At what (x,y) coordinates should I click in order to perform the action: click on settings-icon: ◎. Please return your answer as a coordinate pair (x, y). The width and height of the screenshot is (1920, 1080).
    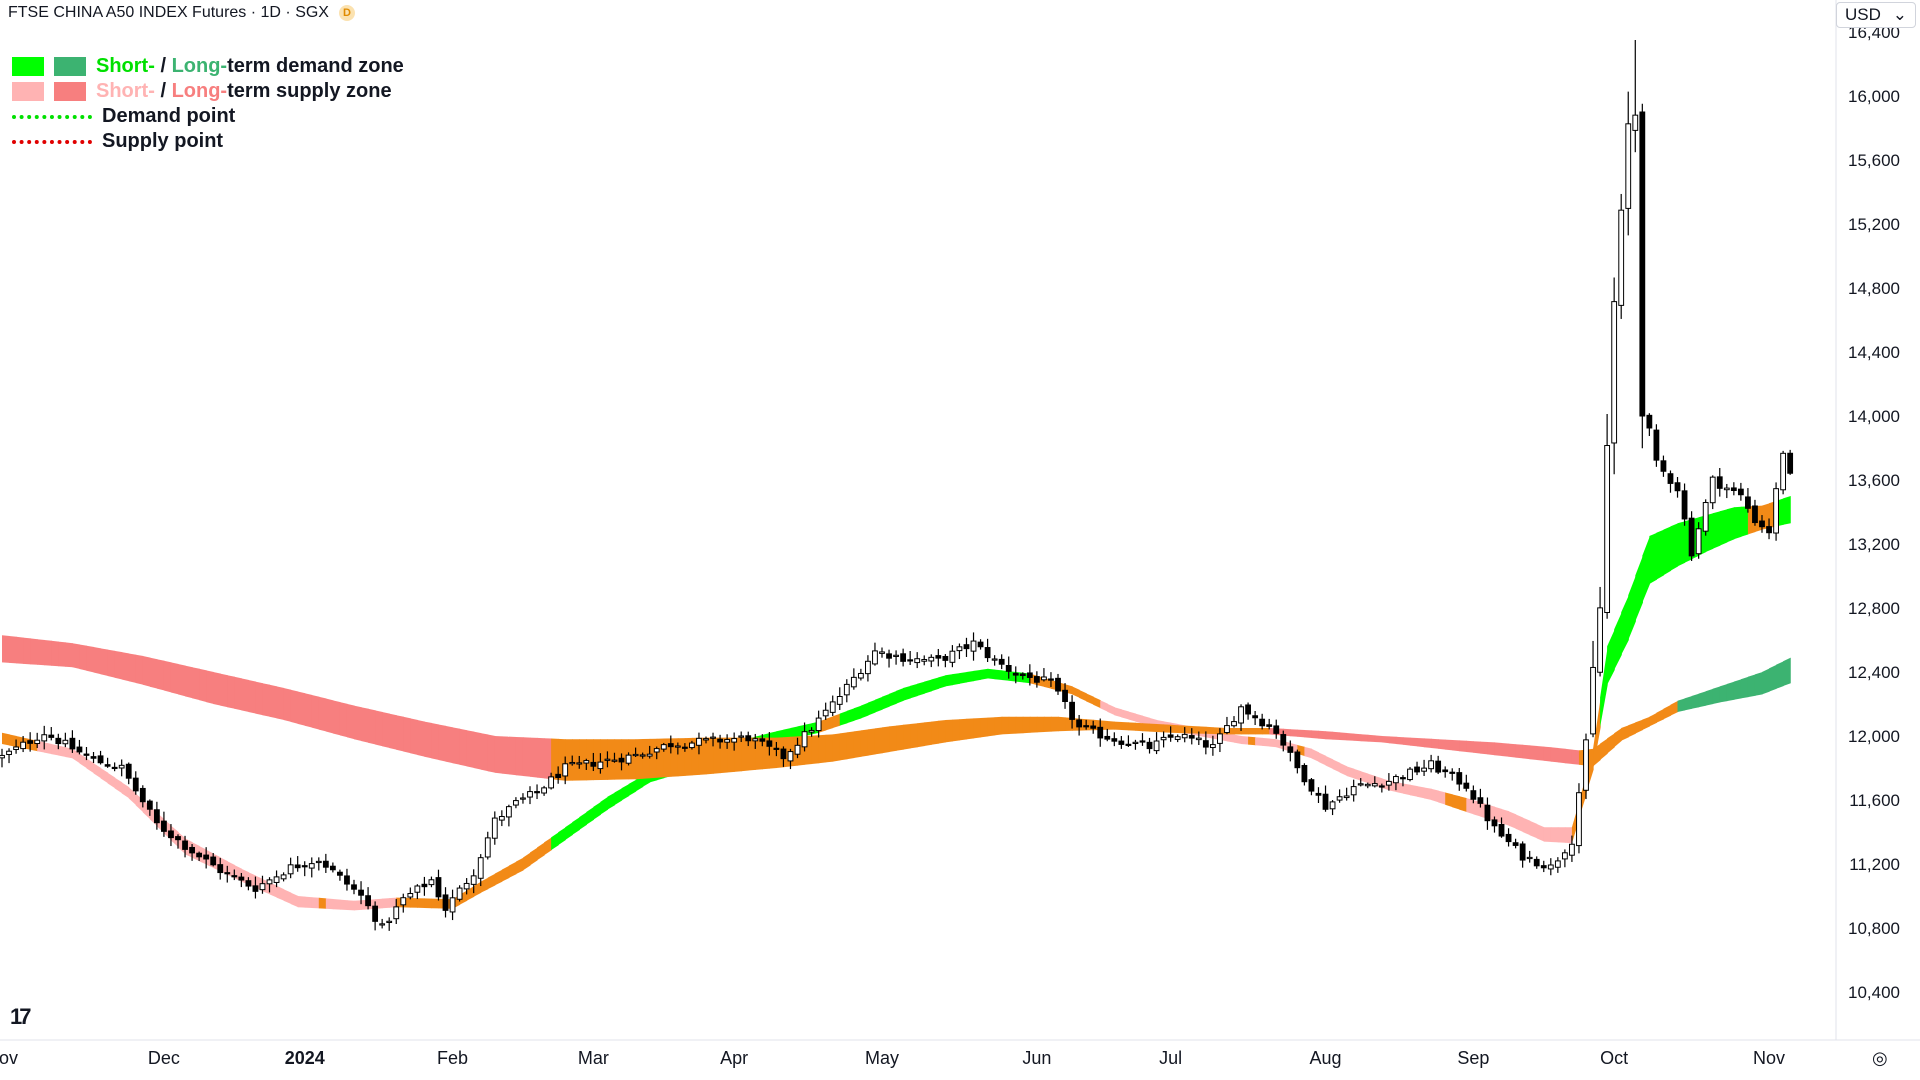
    Looking at the image, I should click on (1880, 1058).